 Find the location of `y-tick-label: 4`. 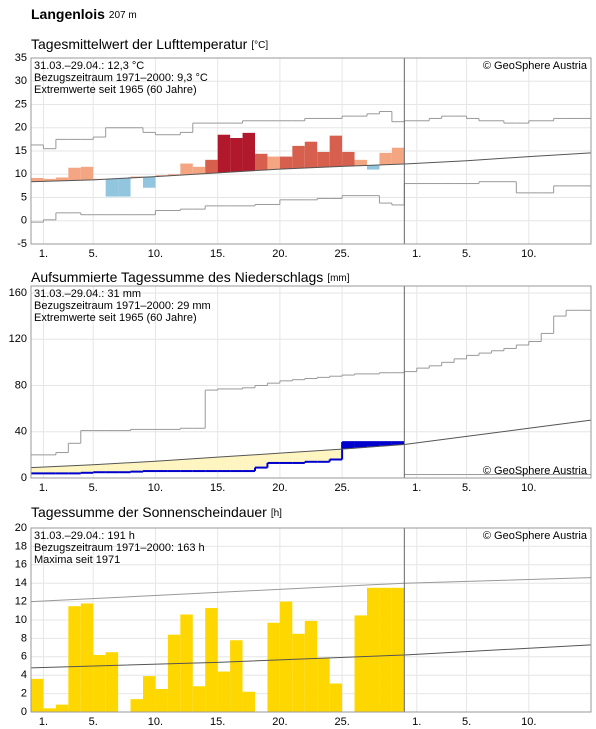

y-tick-label: 4 is located at coordinates (24, 675).